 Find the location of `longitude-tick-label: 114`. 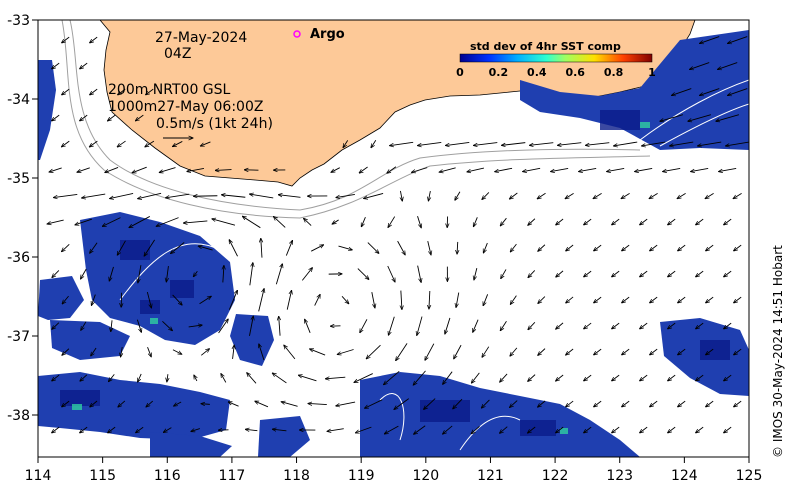

longitude-tick-label: 114 is located at coordinates (38, 476).